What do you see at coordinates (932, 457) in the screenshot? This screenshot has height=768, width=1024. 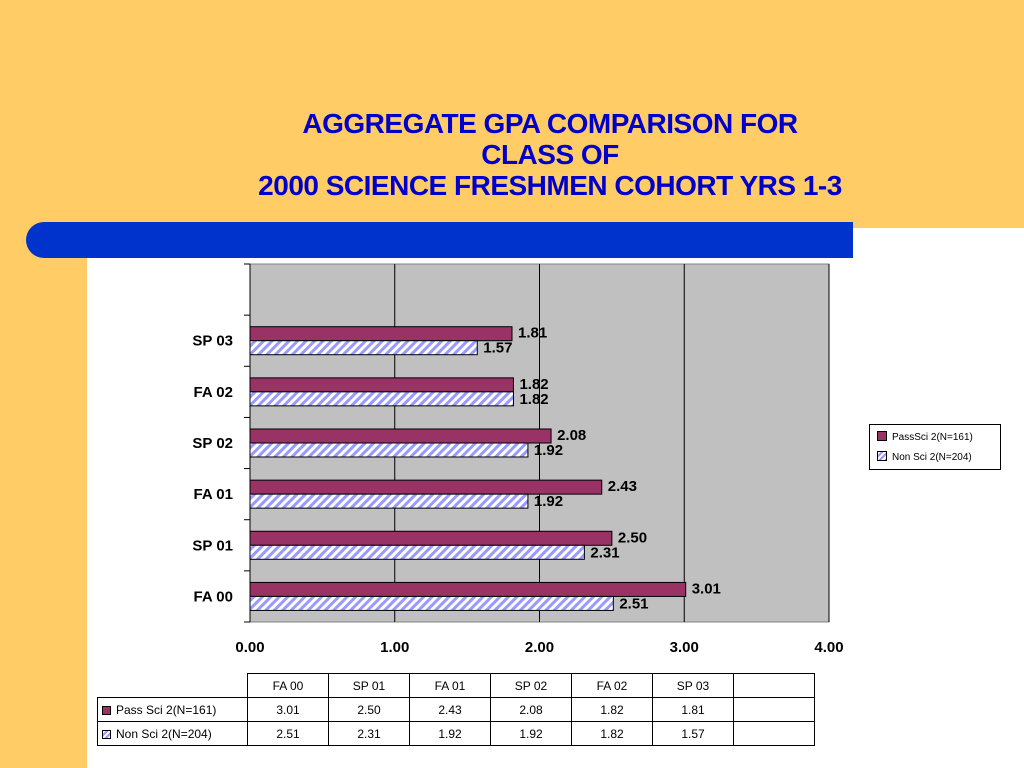 I see `legend-label-non: Non Sci 2(N=204)` at bounding box center [932, 457].